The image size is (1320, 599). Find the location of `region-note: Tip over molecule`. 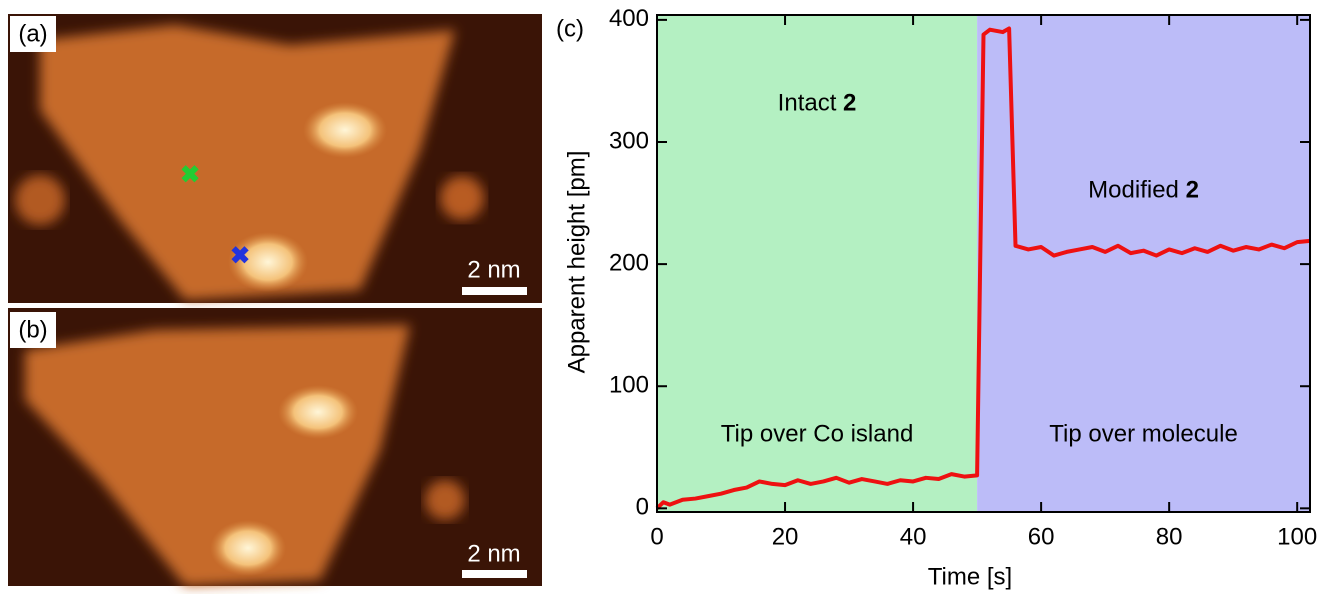

region-note: Tip over molecule is located at coordinates (1143, 433).